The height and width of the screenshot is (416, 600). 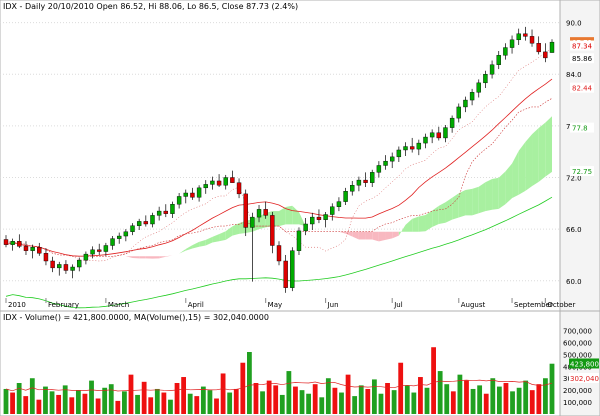 I want to click on volume-tag-label: 302,040, so click(x=584, y=379).